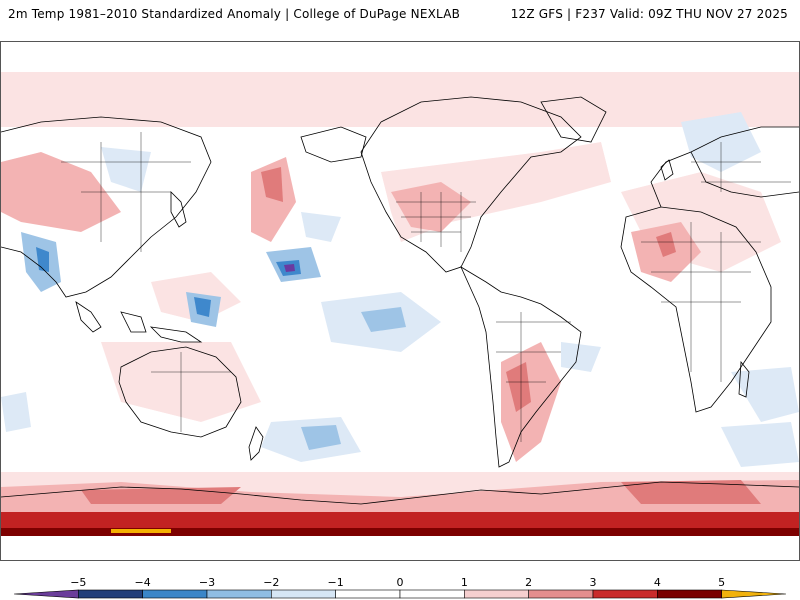  Describe the element at coordinates (321, 437) in the screenshot. I see `far-south-pacific-cool-core` at that location.